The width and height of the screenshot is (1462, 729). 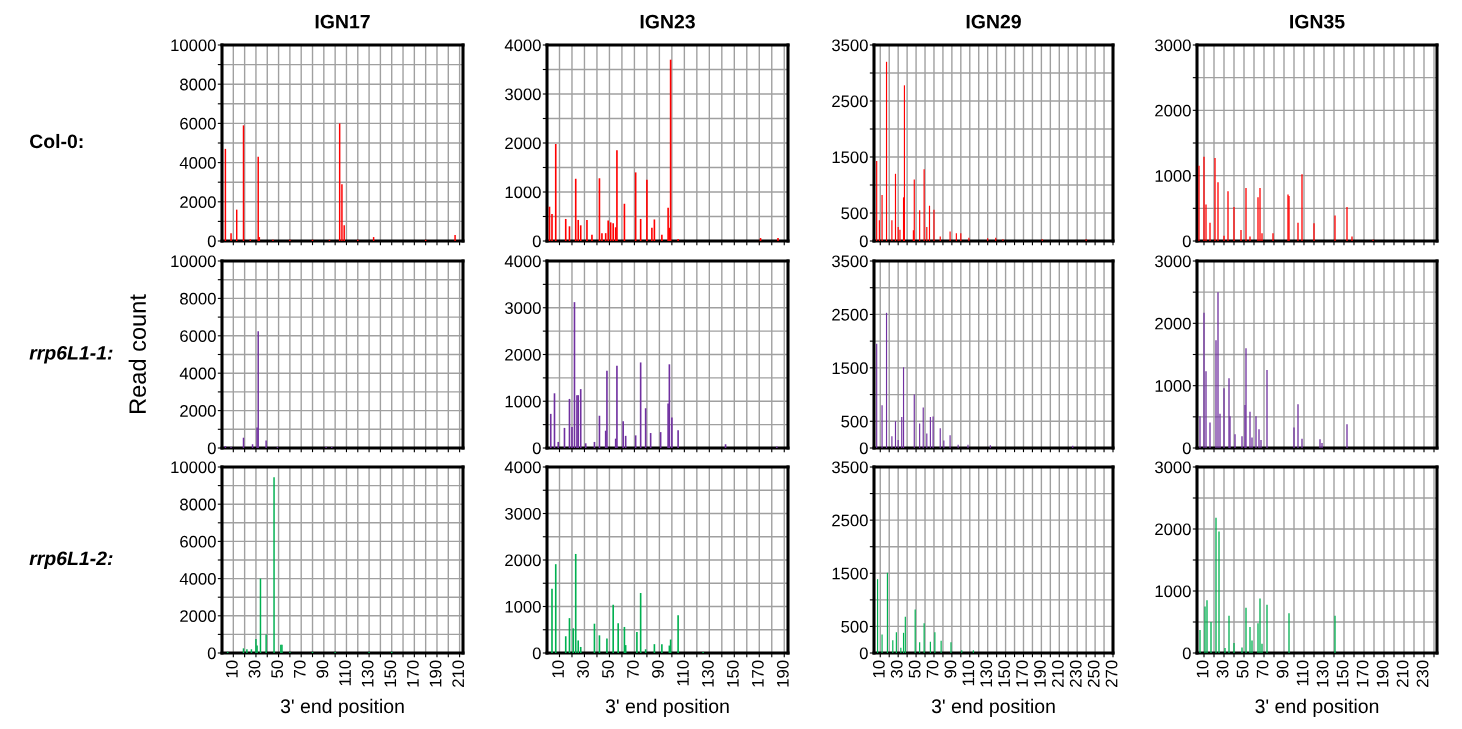 What do you see at coordinates (71, 354) in the screenshot?
I see `text: rrp6L1-1:` at bounding box center [71, 354].